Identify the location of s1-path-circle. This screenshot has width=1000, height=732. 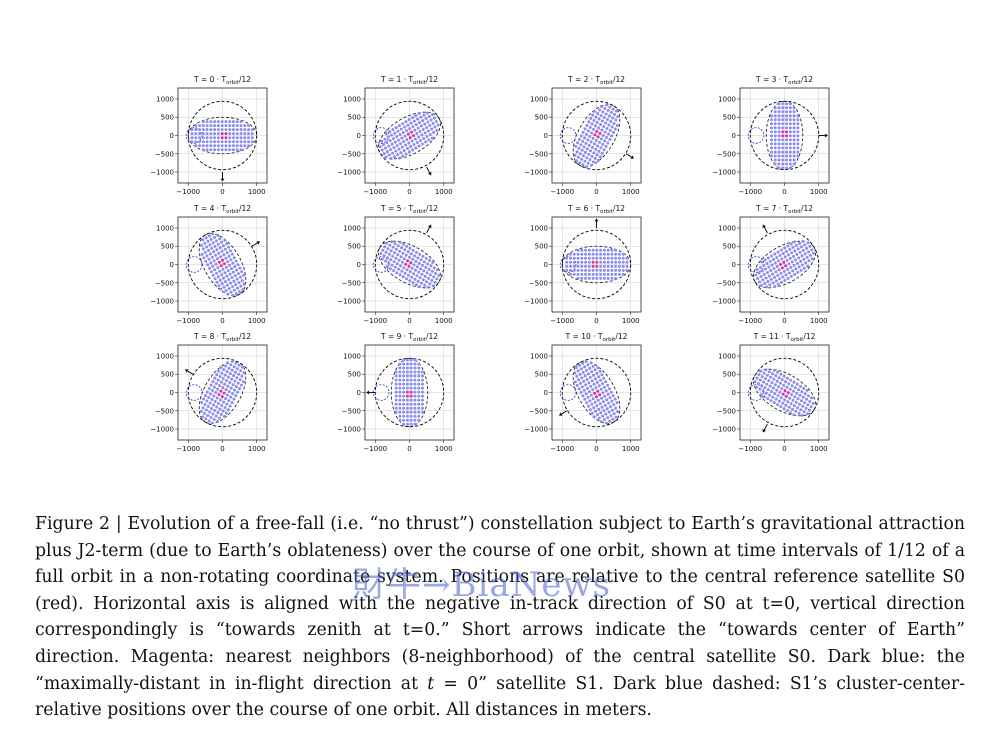
(568, 135).